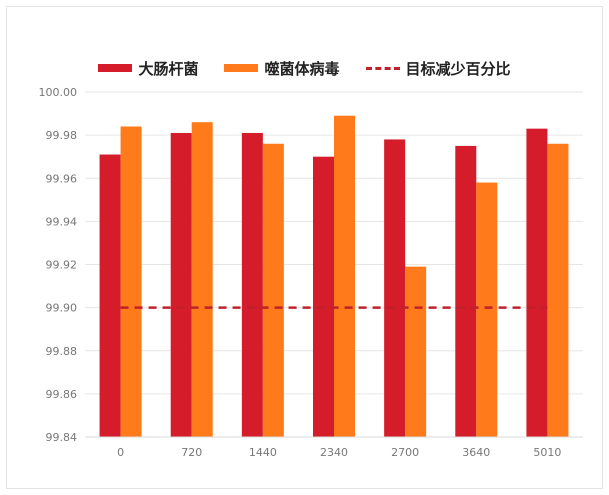  I want to click on y-tick-label: 99.86, so click(62, 394).